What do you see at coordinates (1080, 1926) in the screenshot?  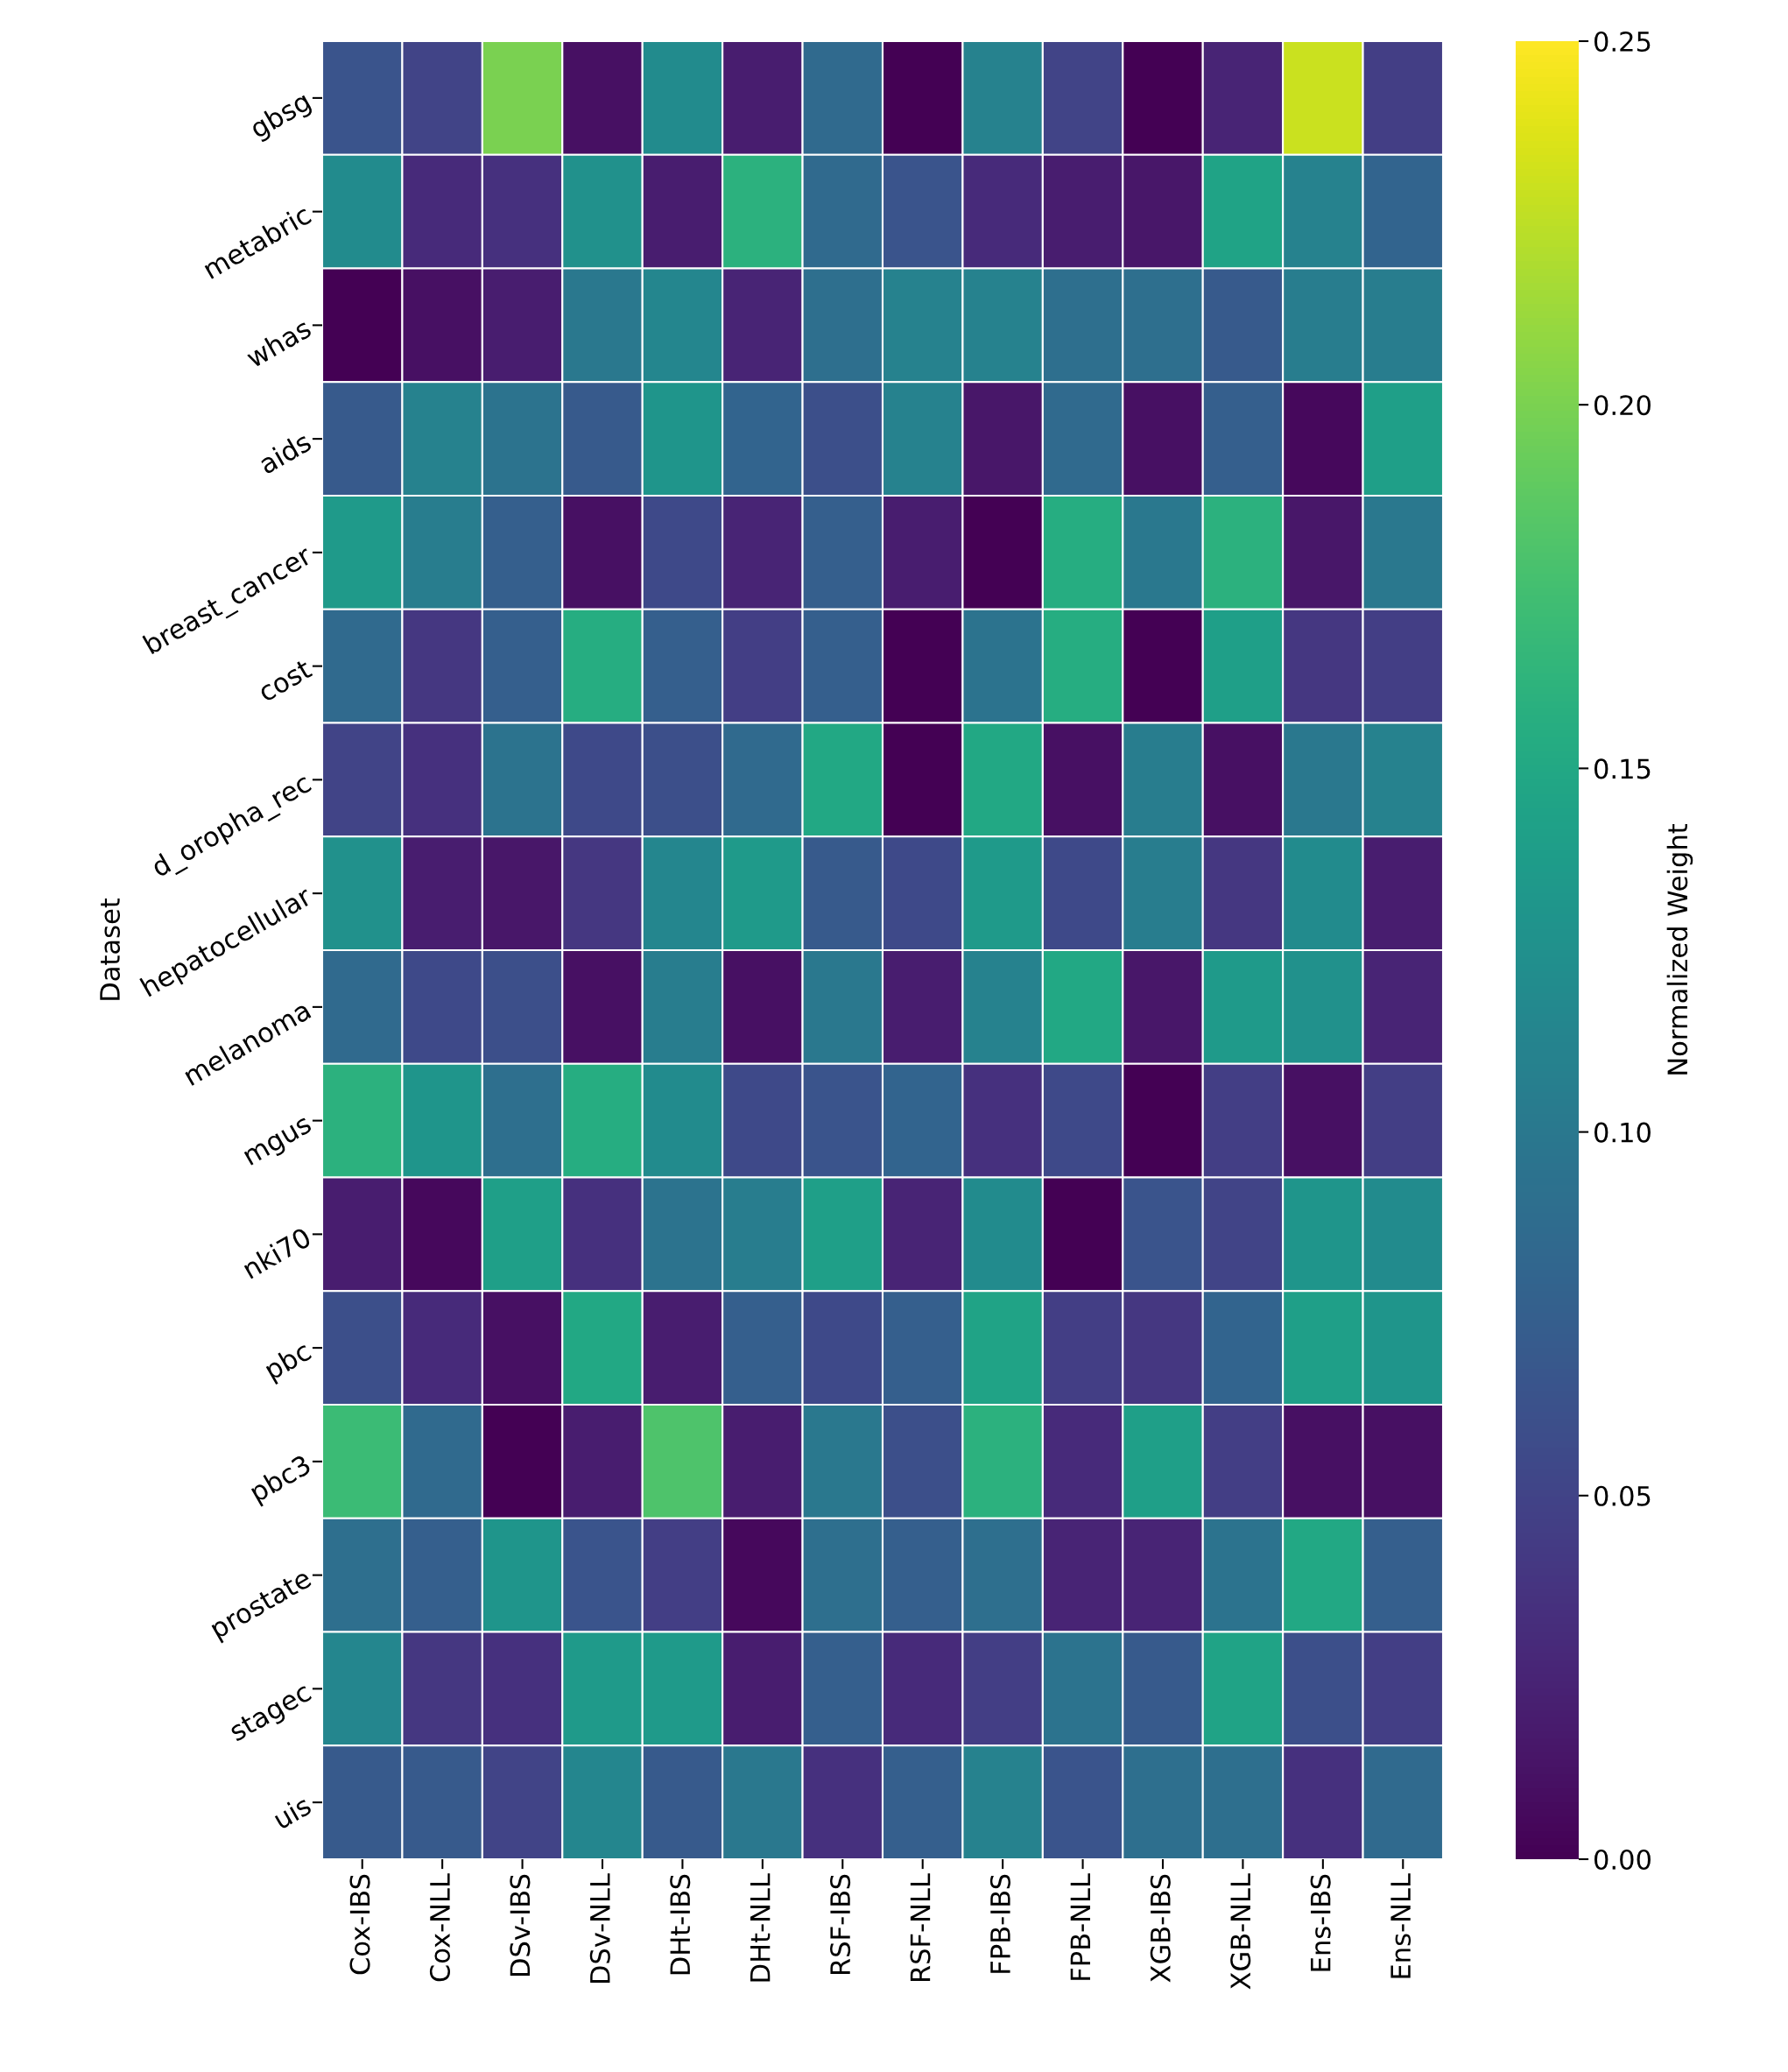 I see `x-tick-label: FPB-NLL` at bounding box center [1080, 1926].